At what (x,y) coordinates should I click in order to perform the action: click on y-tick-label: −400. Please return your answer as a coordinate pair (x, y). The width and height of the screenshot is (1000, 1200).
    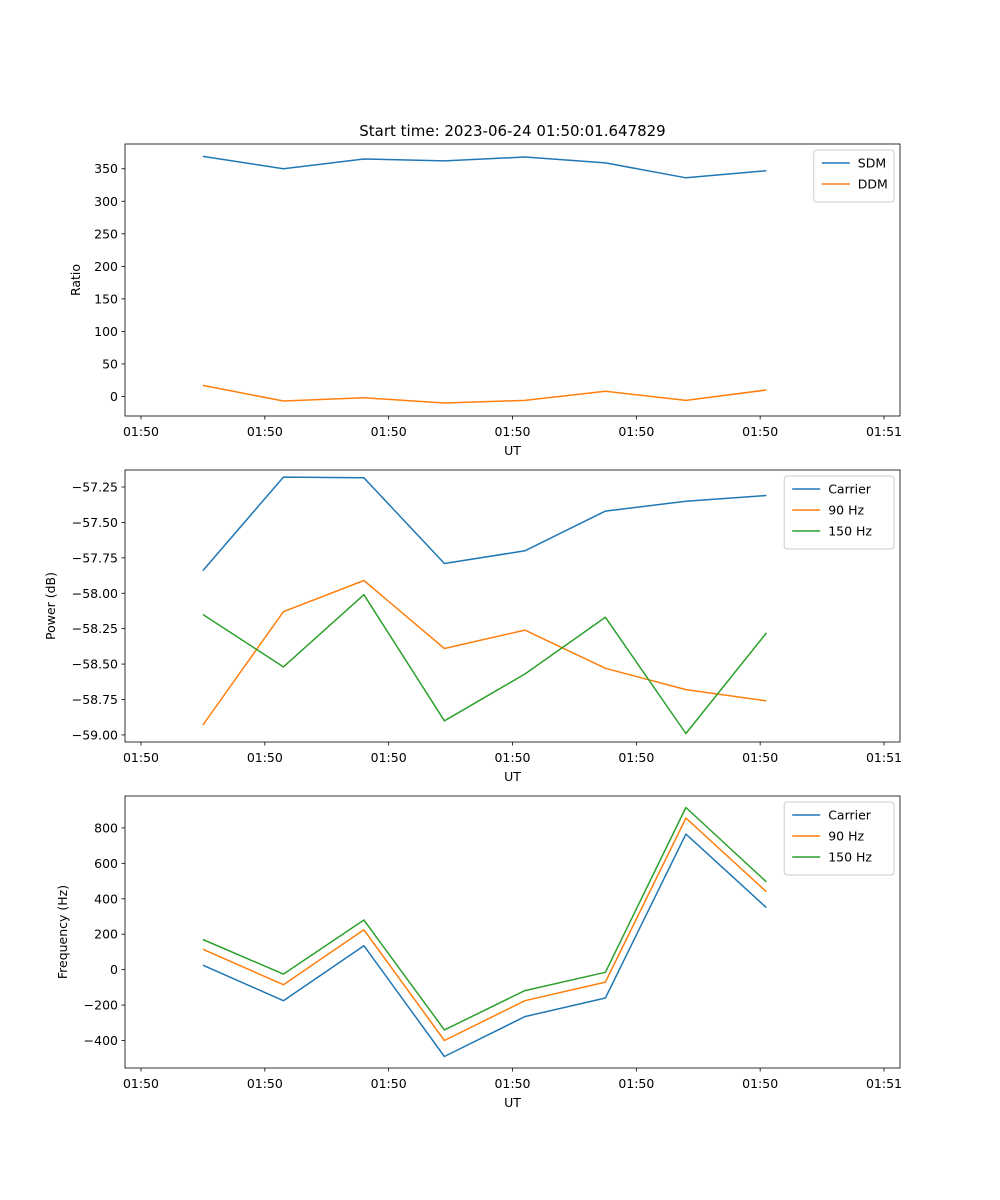
    Looking at the image, I should click on (101, 1040).